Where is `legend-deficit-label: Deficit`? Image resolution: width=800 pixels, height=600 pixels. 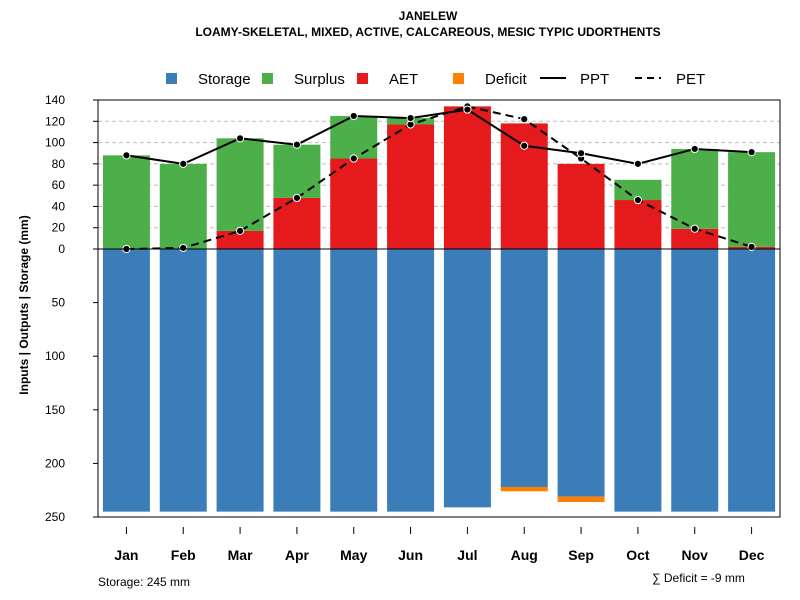 legend-deficit-label: Deficit is located at coordinates (506, 79).